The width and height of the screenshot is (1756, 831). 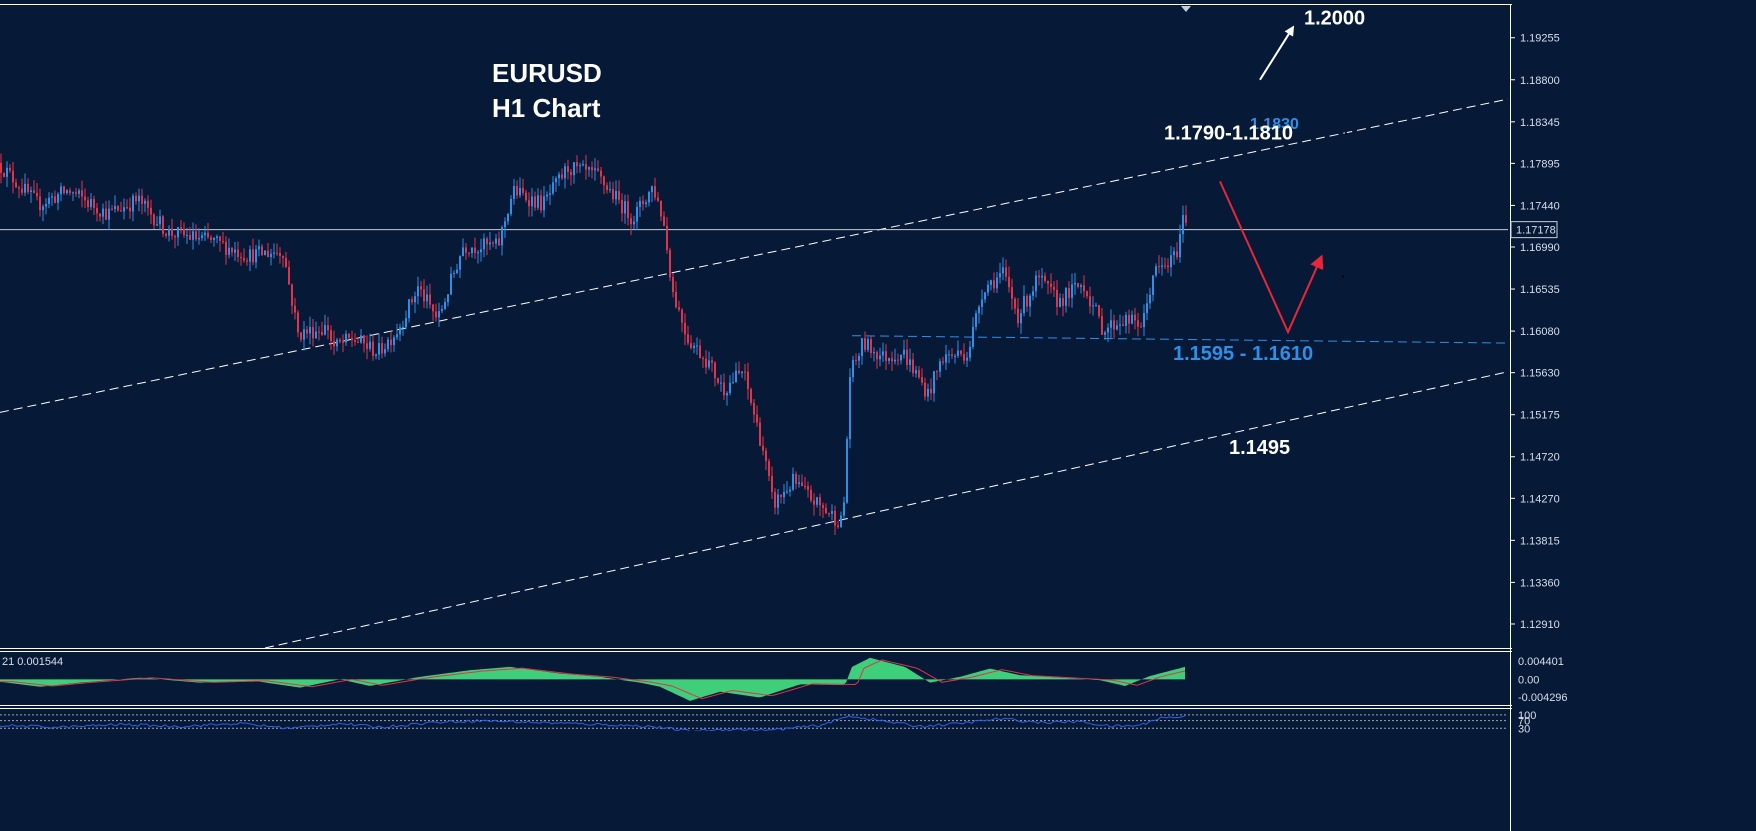 What do you see at coordinates (1524, 729) in the screenshot?
I see `oscillator-tick-label: 30` at bounding box center [1524, 729].